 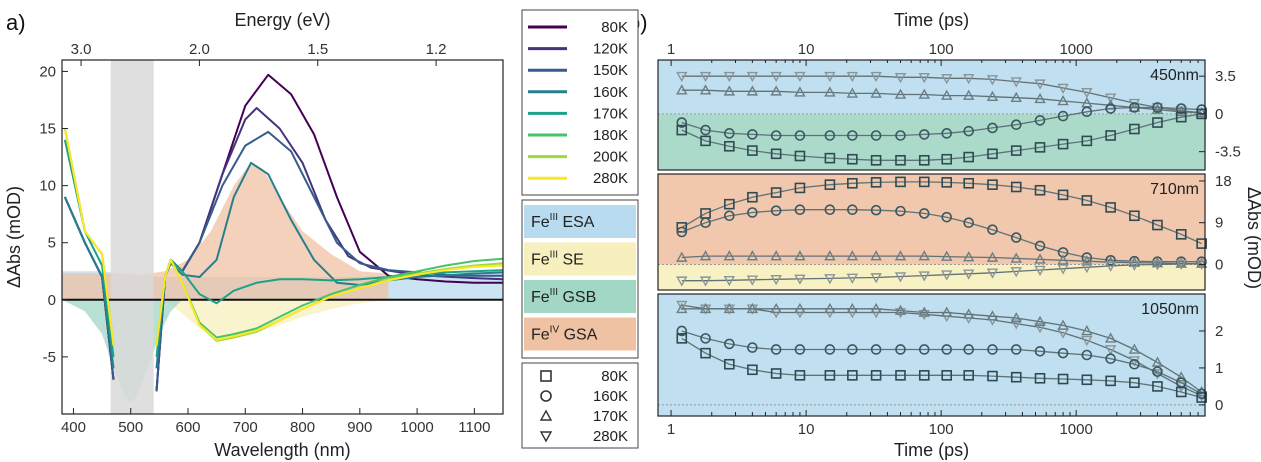 What do you see at coordinates (610, 92) in the screenshot?
I see `legend-label-160K: 160K` at bounding box center [610, 92].